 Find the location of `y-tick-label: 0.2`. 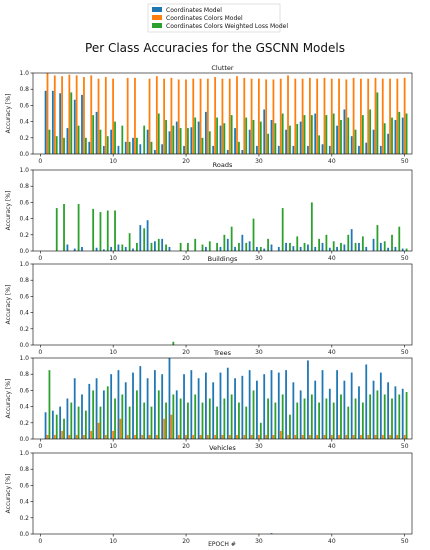

y-tick-label: 0.2 is located at coordinates (24, 329).